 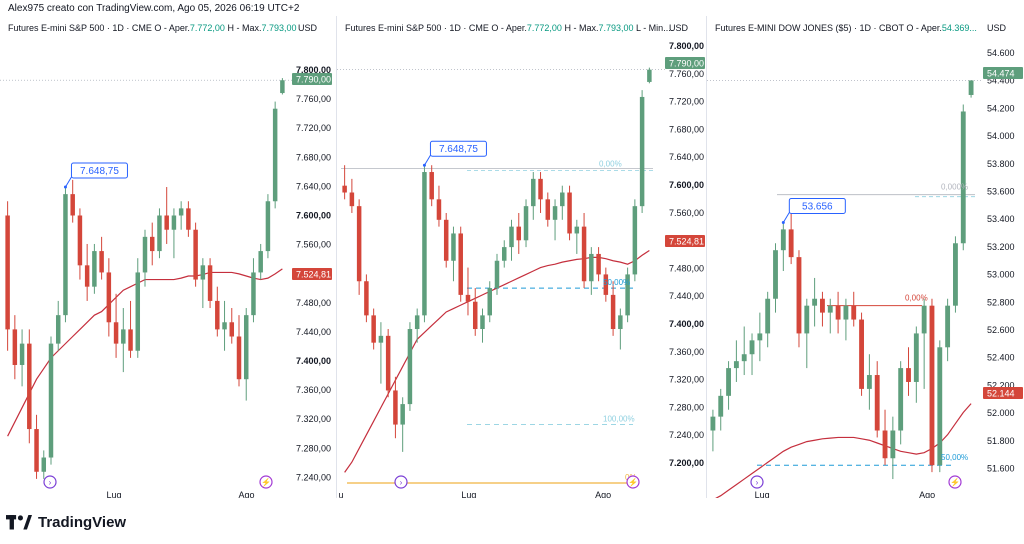 I want to click on price-tick-label: 52.400, so click(x=1001, y=358).